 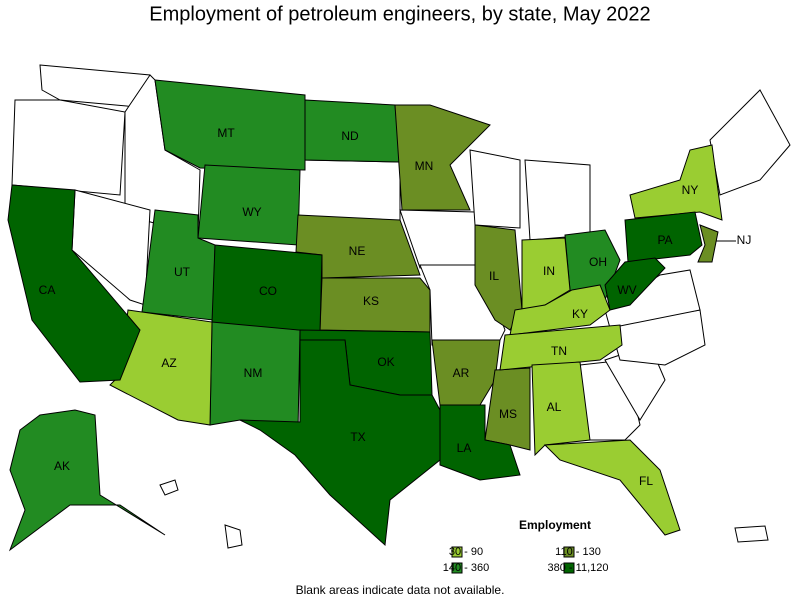 I want to click on state-label: KY, so click(x=580, y=314).